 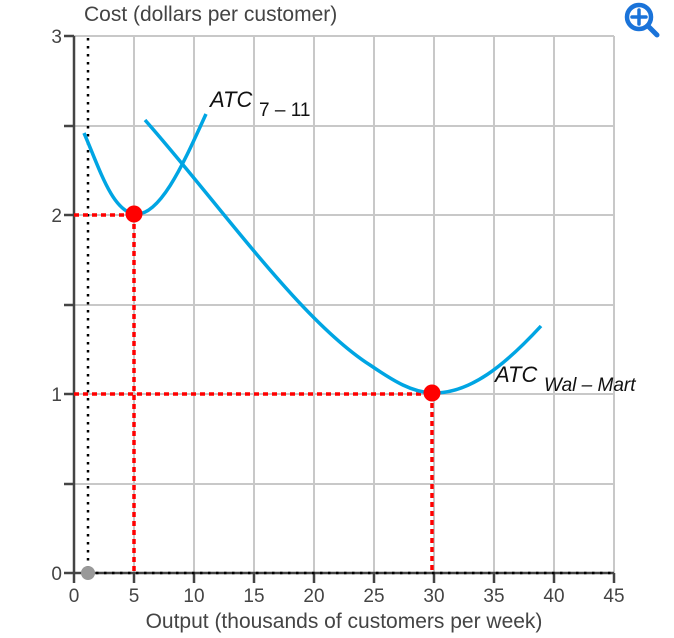 What do you see at coordinates (210, 14) in the screenshot?
I see `y-axis-title: Cost (dollars per customer)` at bounding box center [210, 14].